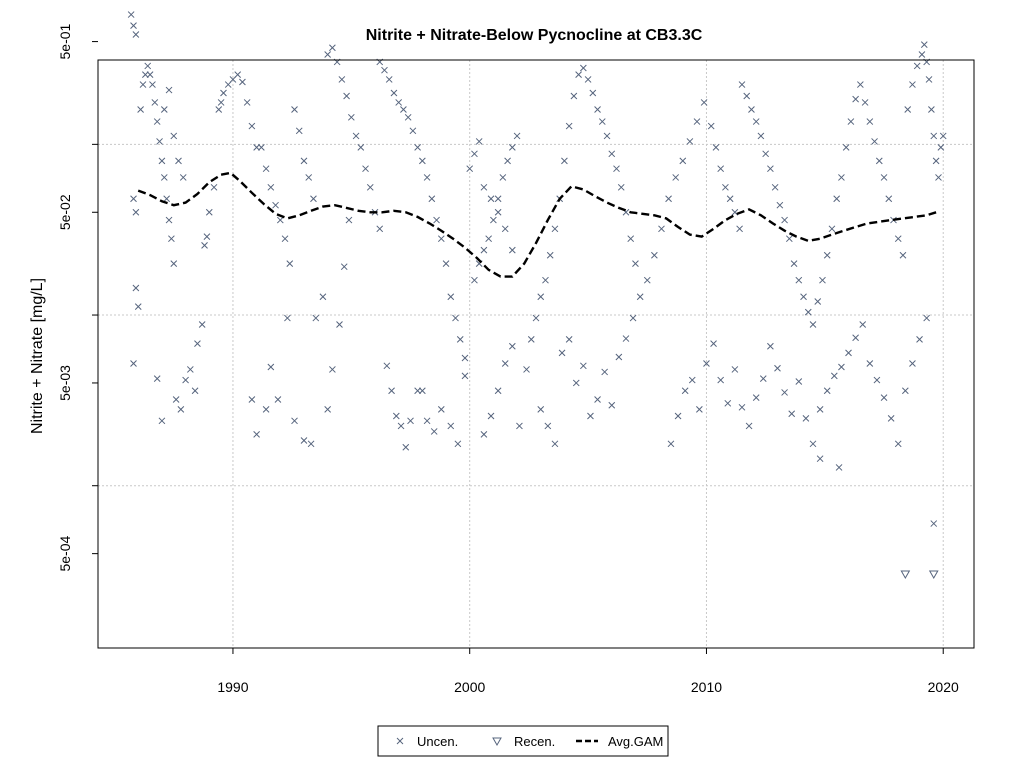 The height and width of the screenshot is (768, 1024). I want to click on x-axis: 1990 2000 2010 2020, so click(588, 671).